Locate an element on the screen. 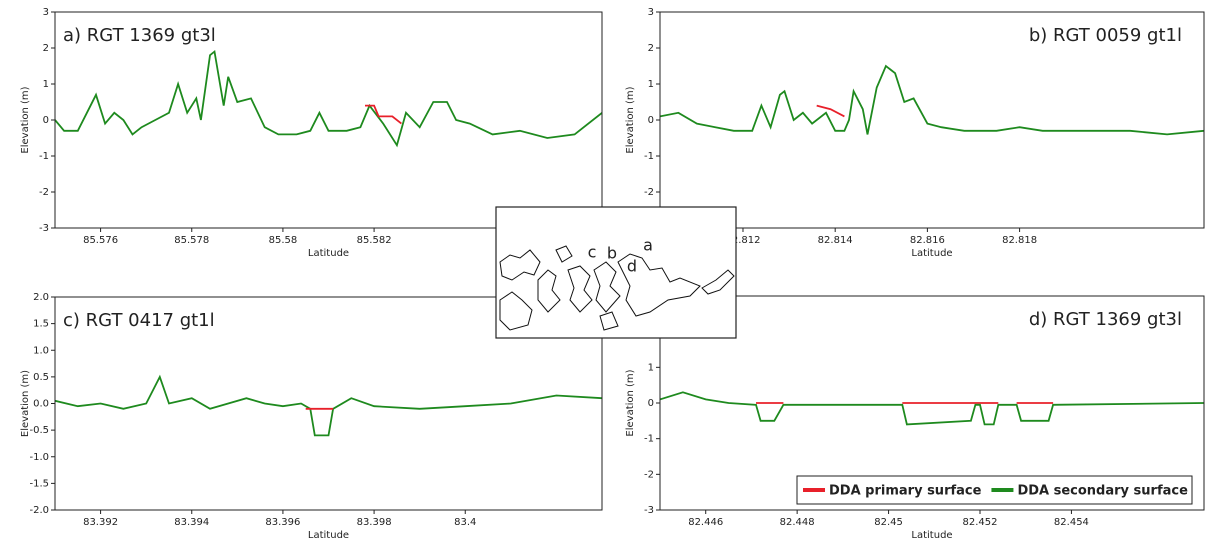  chart-title: a) RGT 1369 gt3l is located at coordinates (139, 35).